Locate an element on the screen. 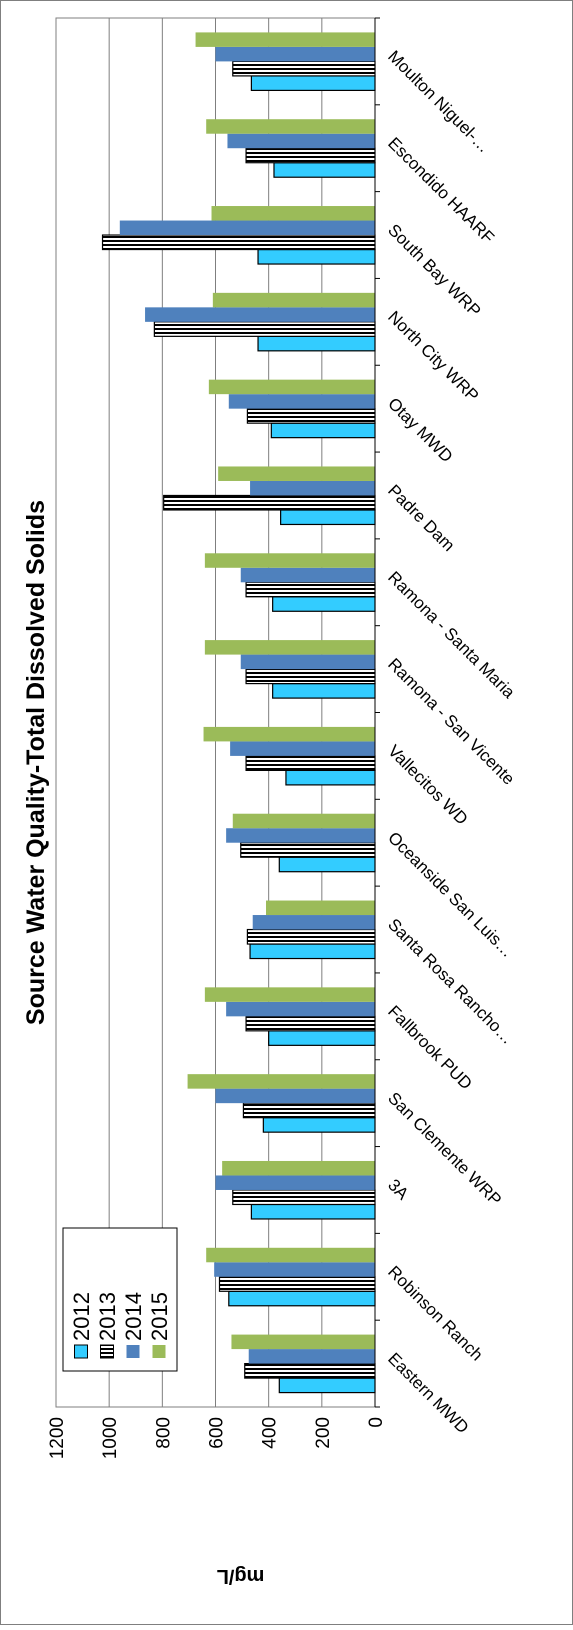 The height and width of the screenshot is (1630, 573). value-tick-label: 200 is located at coordinates (323, 1433).